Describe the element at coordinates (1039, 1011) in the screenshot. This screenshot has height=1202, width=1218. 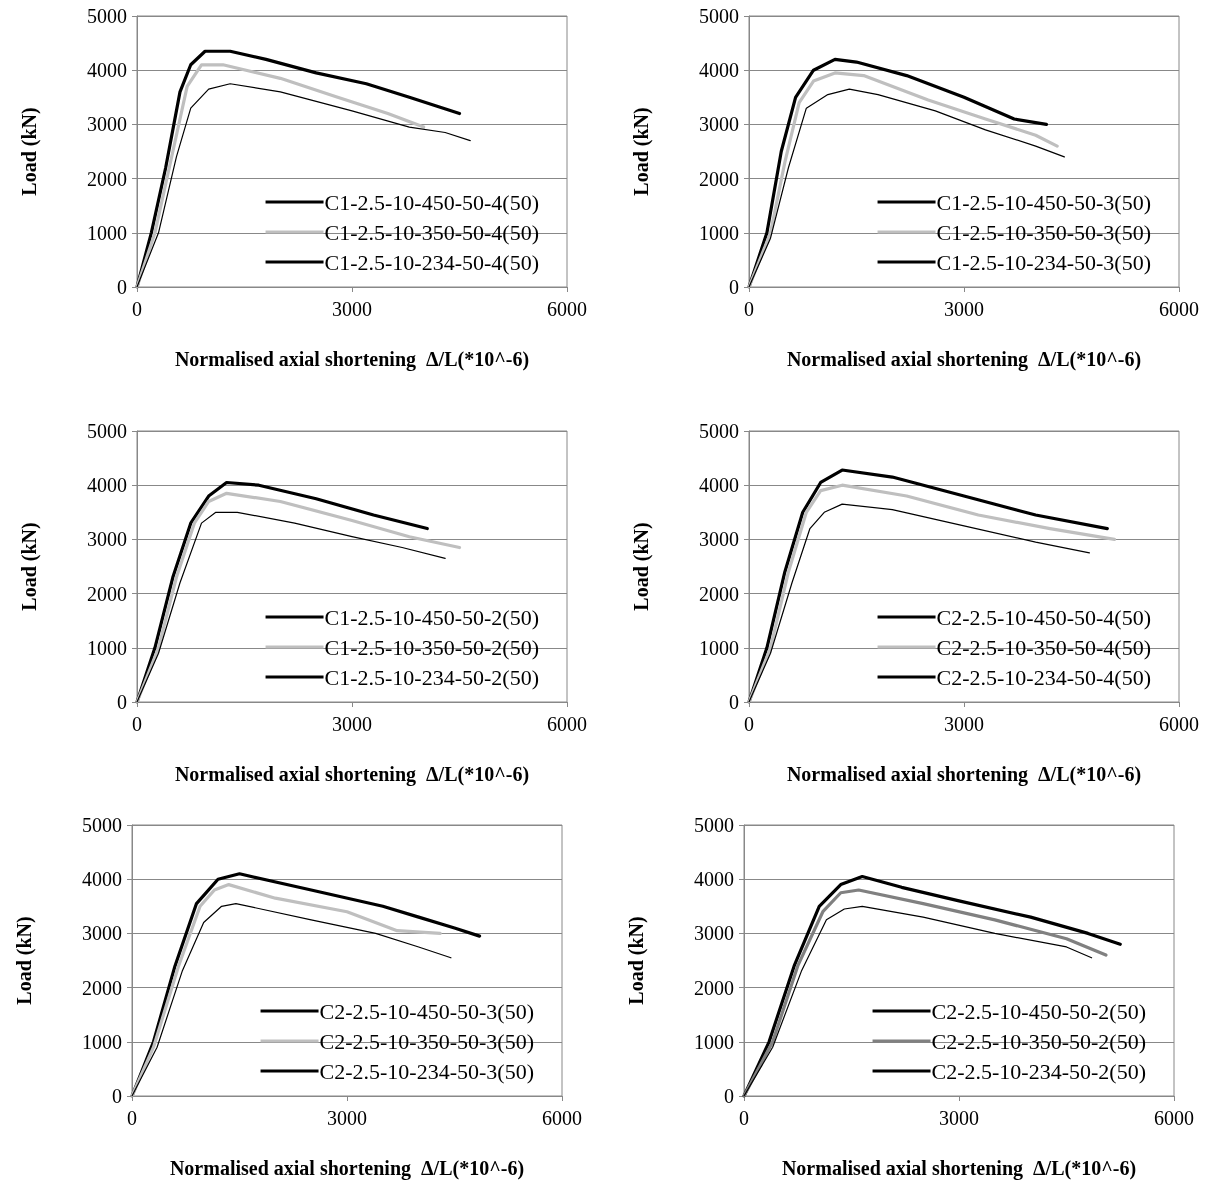
I see `legend-label: C2-2.5-10-450-50-2(50)` at that location.